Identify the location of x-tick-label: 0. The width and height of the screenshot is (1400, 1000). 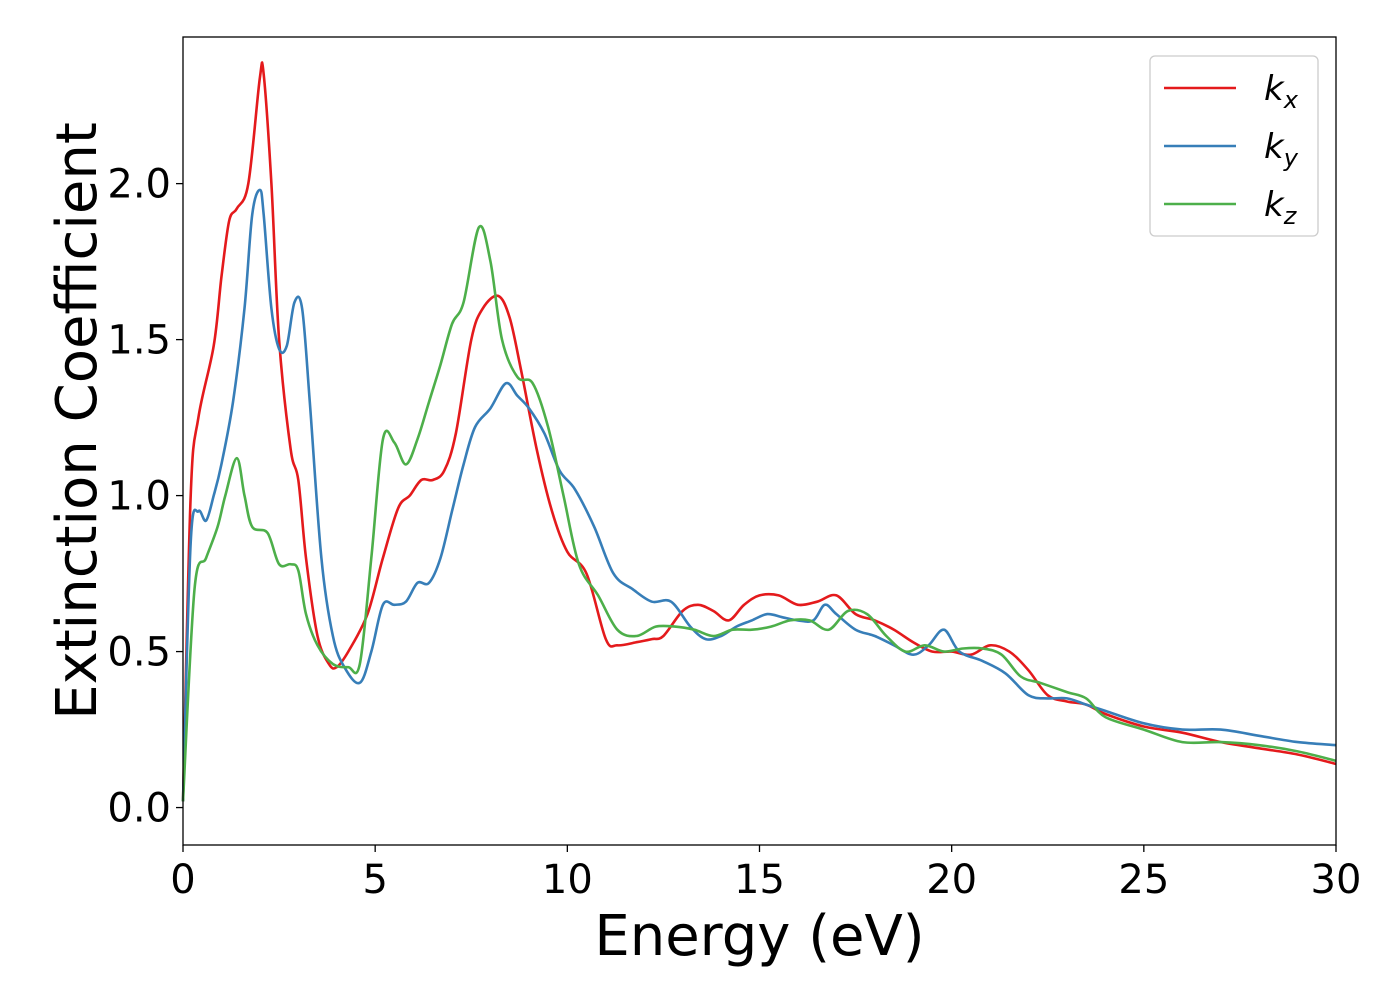
(182, 880).